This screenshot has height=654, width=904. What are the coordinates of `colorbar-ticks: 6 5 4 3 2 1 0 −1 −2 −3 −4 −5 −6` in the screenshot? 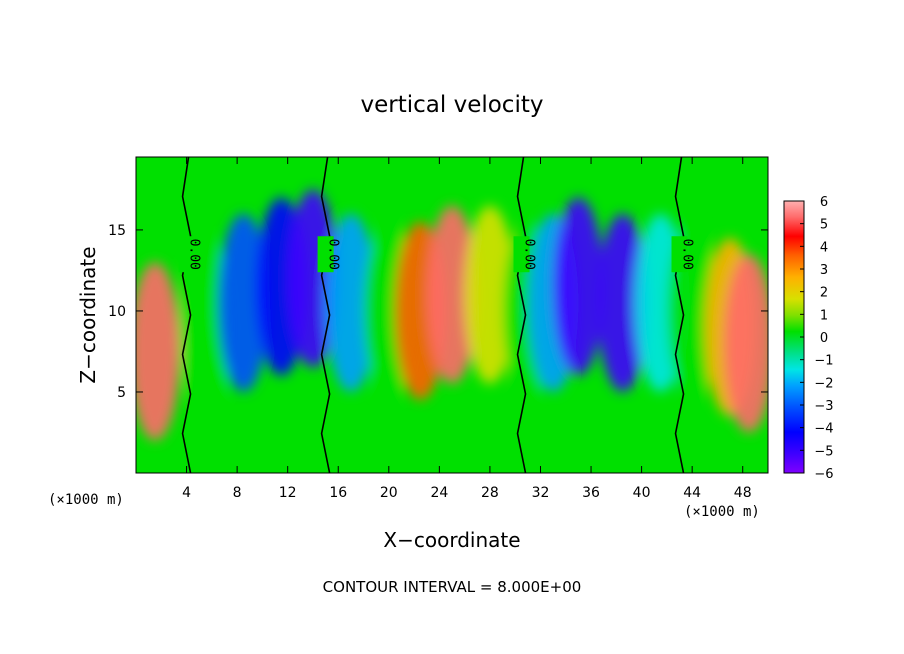 It's located at (817, 338).